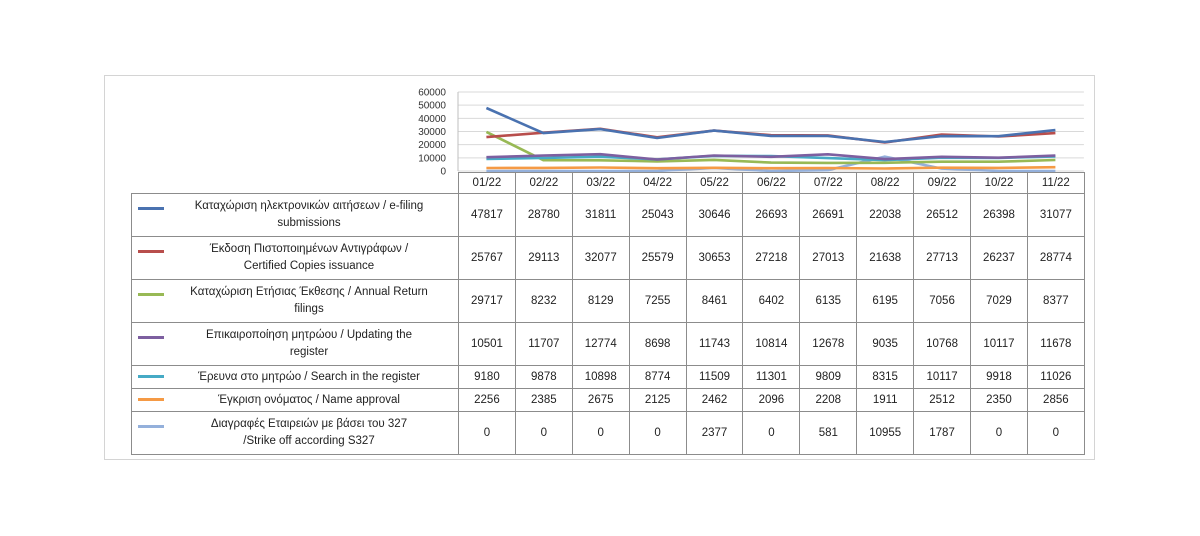 Image resolution: width=1200 pixels, height=536 pixels. I want to click on y-tick-label: 60000, so click(432, 93).